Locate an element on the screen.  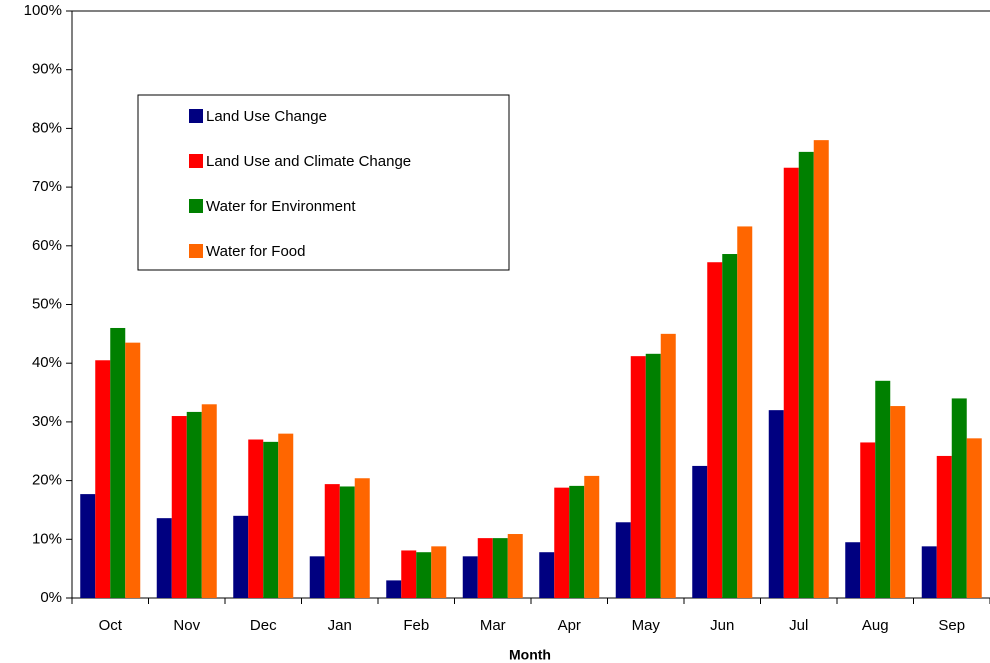
x-tick-label: Feb is located at coordinates (416, 625).